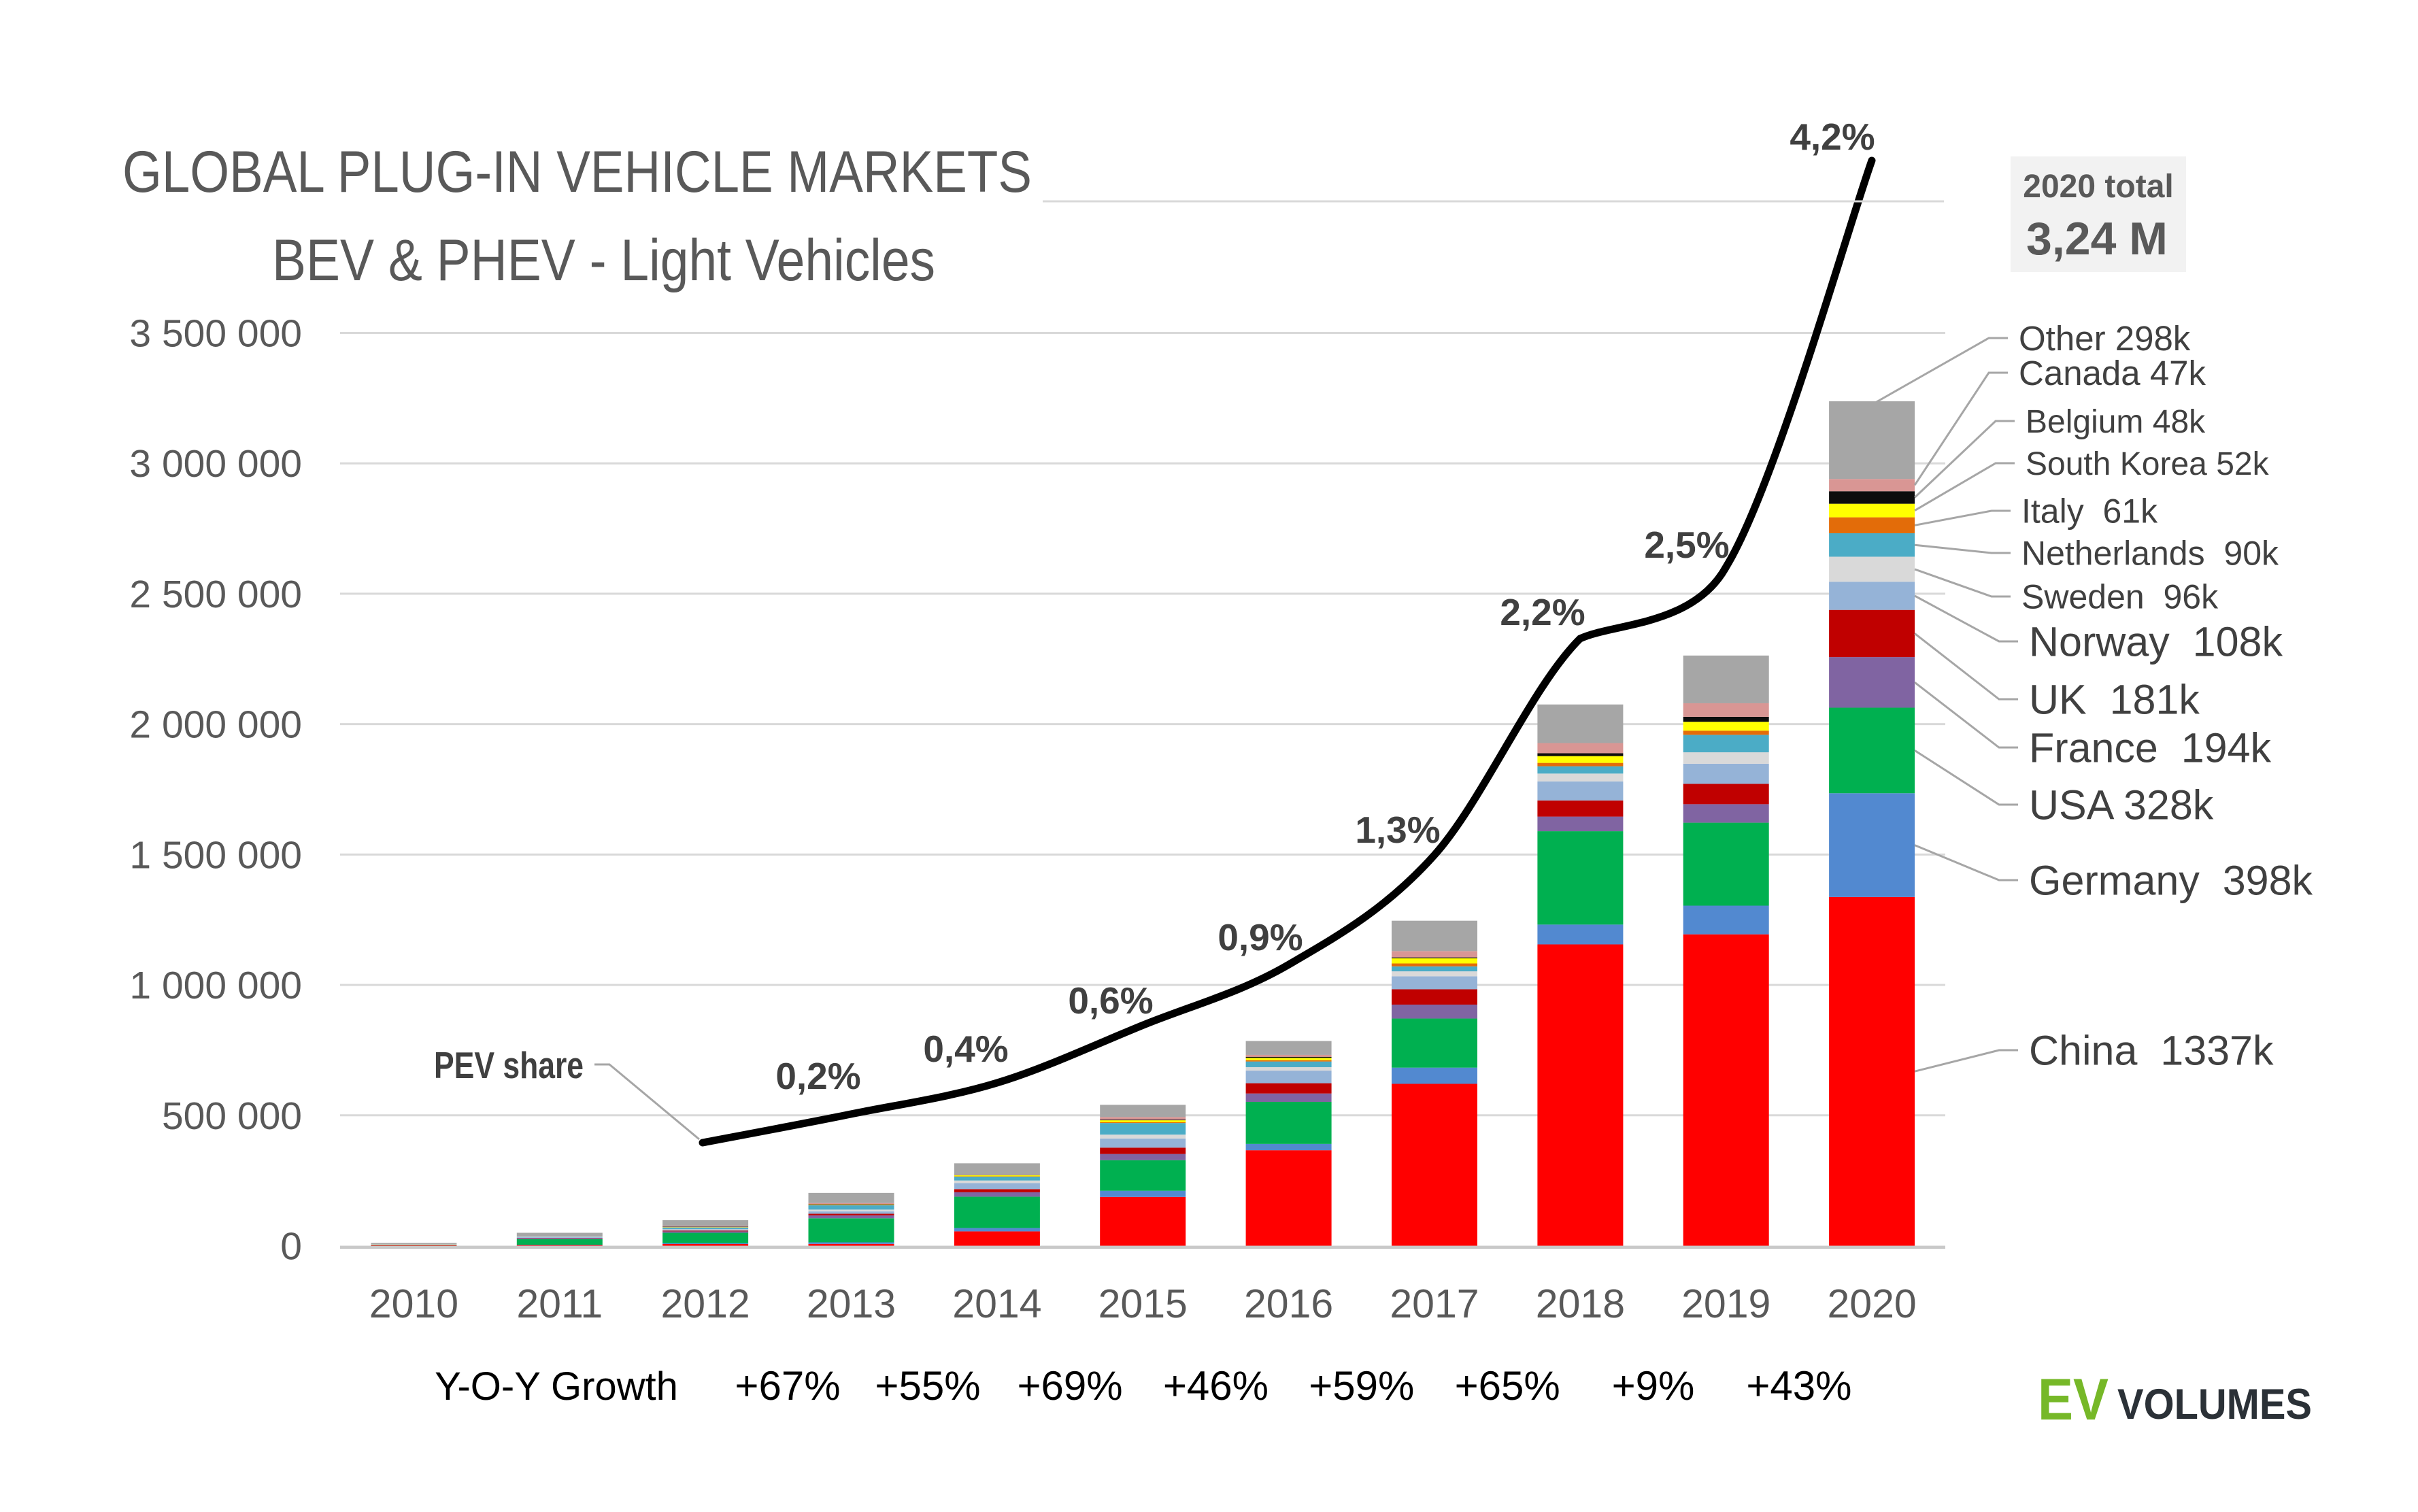 The width and height of the screenshot is (2418, 1512). Describe the element at coordinates (1143, 1303) in the screenshot. I see `svg-text: 2015` at that location.